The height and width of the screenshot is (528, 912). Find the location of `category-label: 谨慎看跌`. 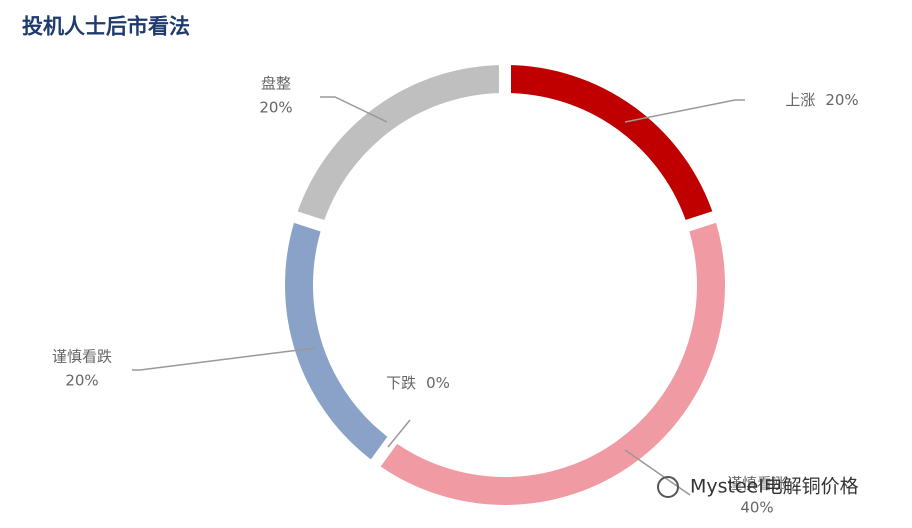

category-label: 谨慎看跌 is located at coordinates (82, 357).